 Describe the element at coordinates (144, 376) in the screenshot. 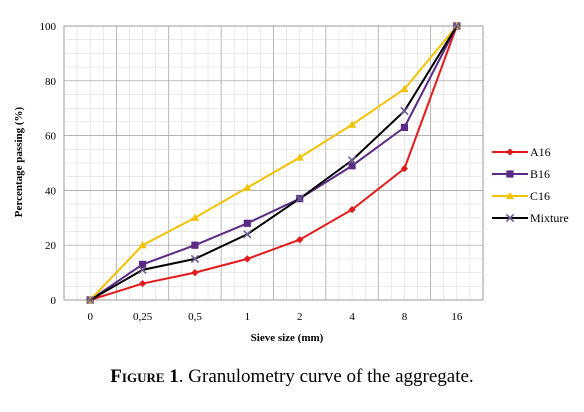

I see `figure-caption-label: Figure 1` at that location.